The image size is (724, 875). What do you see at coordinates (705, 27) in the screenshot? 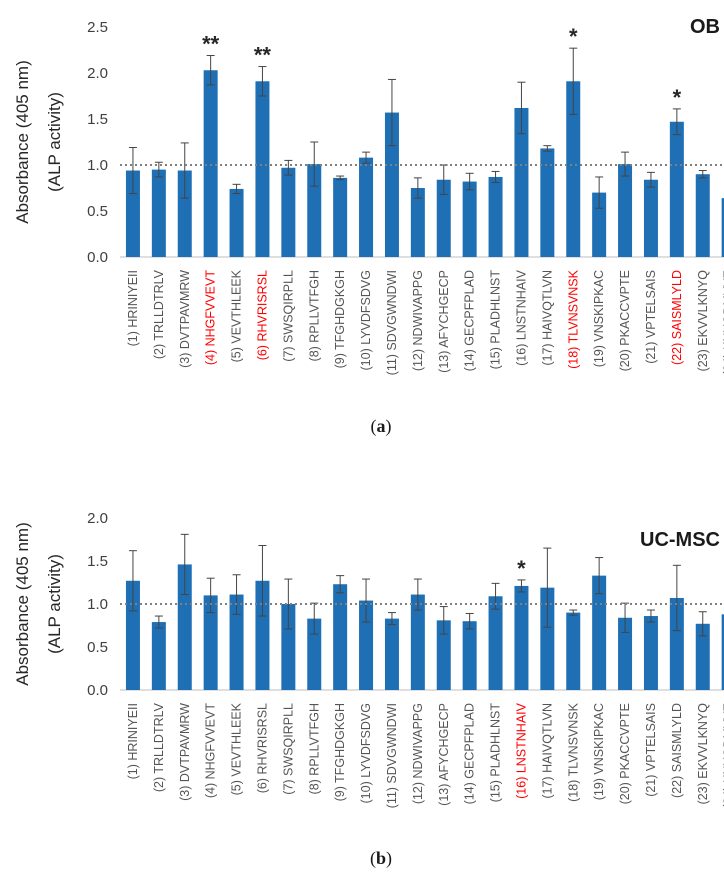
I see `chart-title: OB` at bounding box center [705, 27].